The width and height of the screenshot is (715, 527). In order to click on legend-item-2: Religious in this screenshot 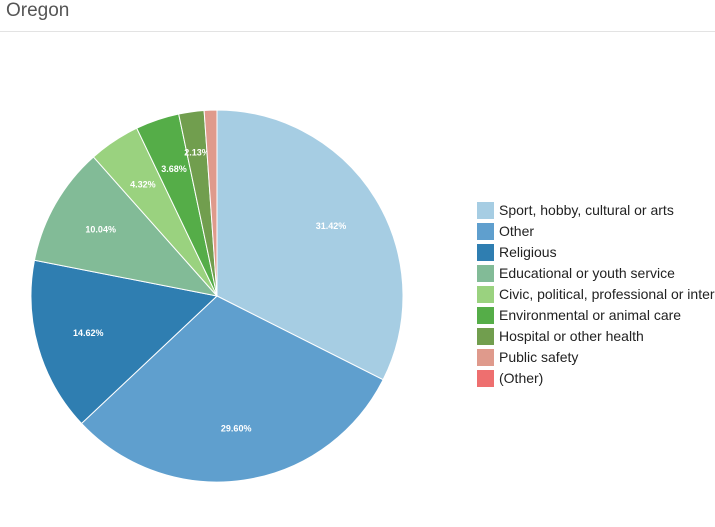, I will do `click(596, 252)`.